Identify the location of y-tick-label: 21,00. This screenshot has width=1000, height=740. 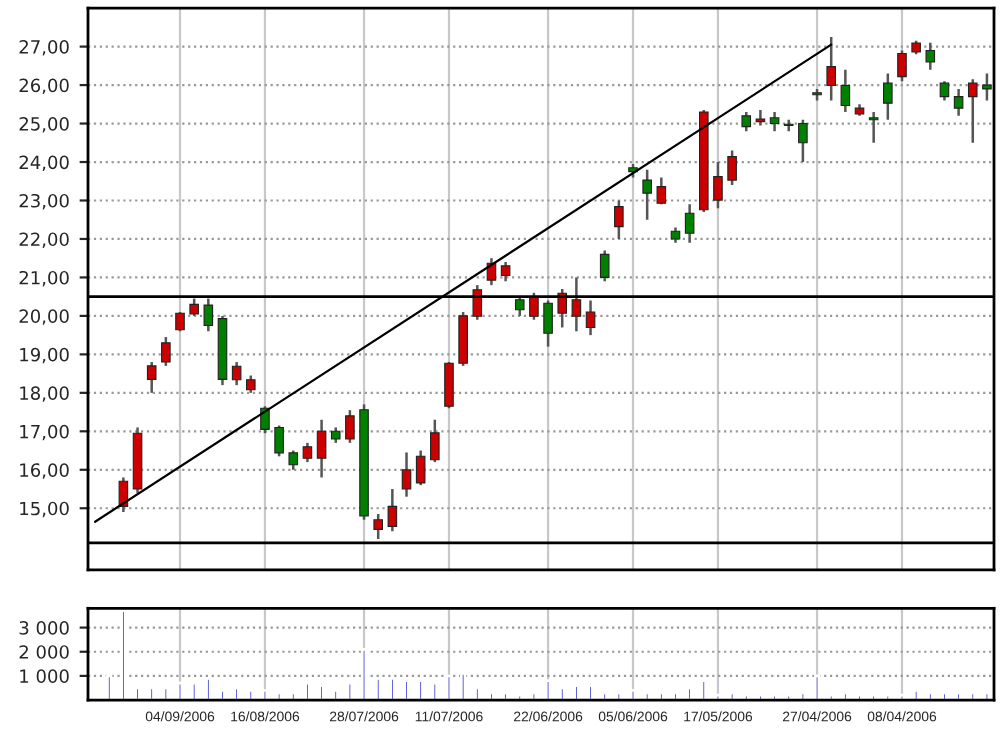
(44, 278).